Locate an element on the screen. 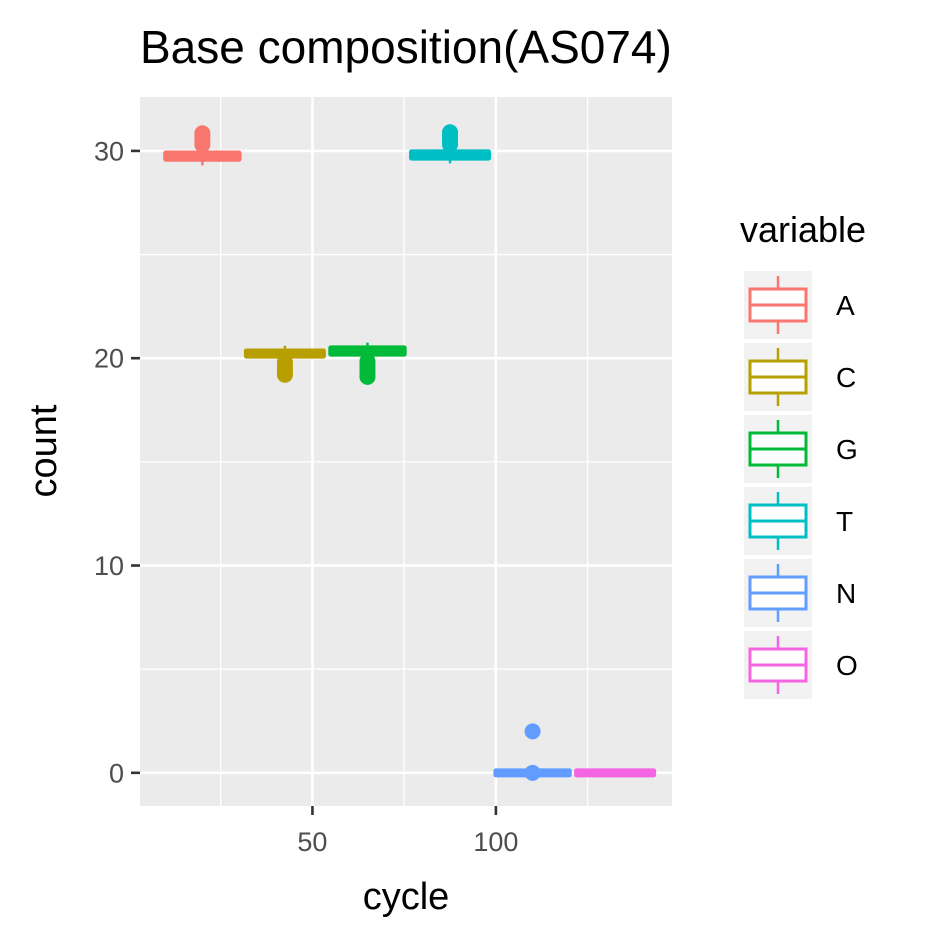  y-tick-label: 20 is located at coordinates (109, 359).